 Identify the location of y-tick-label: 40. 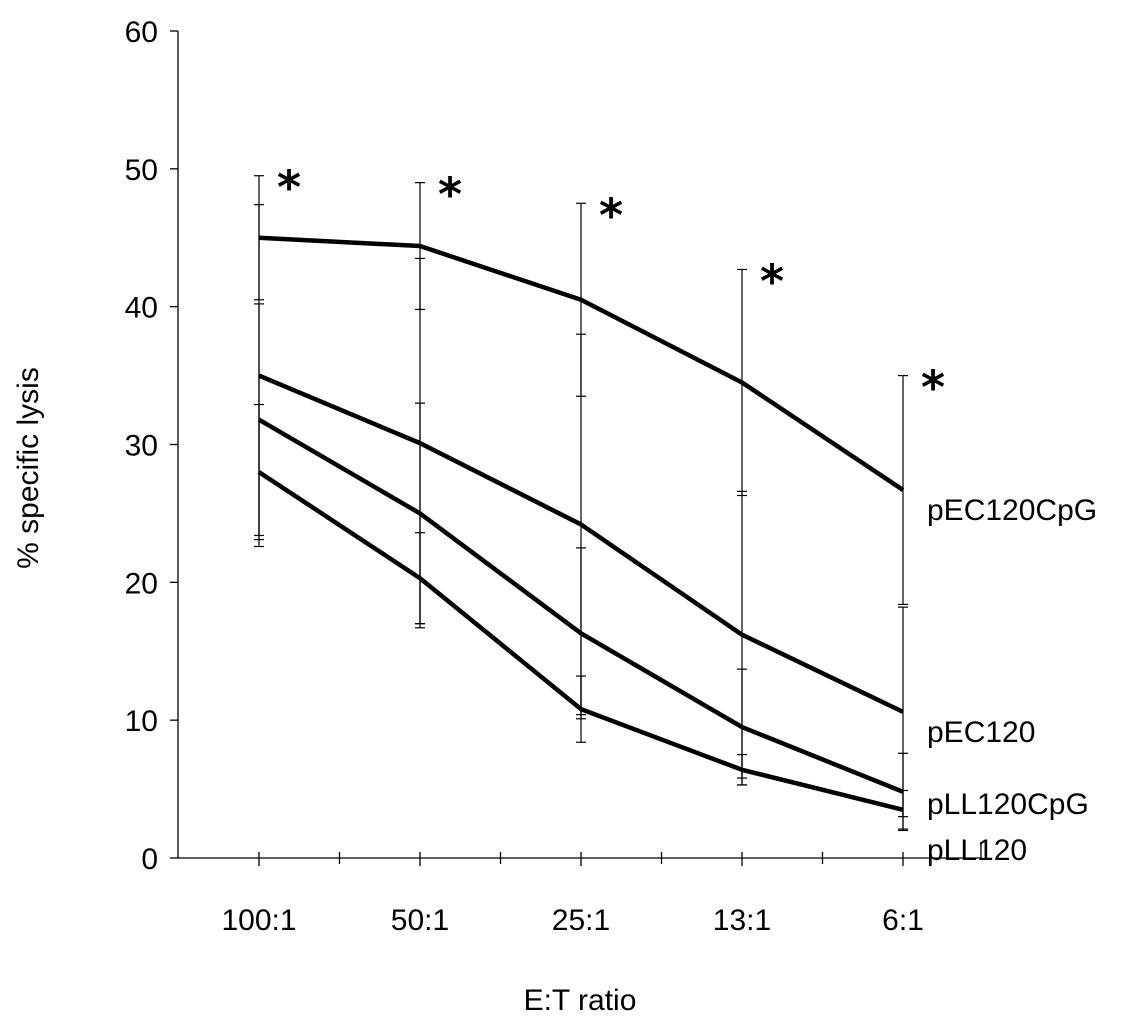
(141, 308).